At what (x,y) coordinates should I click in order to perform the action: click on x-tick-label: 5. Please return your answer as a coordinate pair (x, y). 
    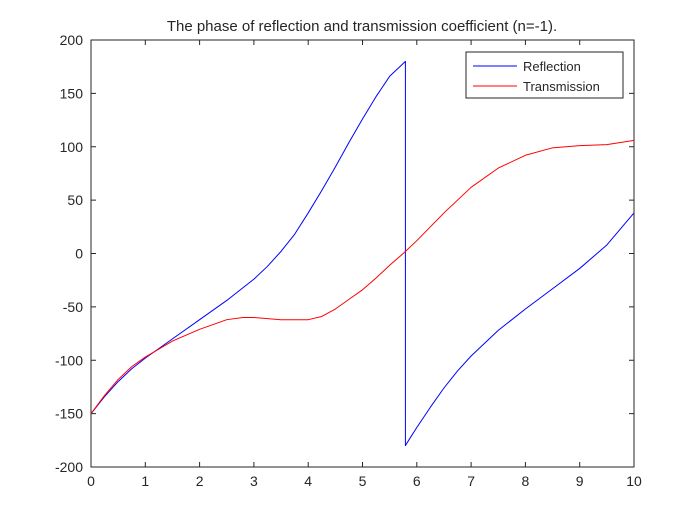
    Looking at the image, I should click on (363, 481).